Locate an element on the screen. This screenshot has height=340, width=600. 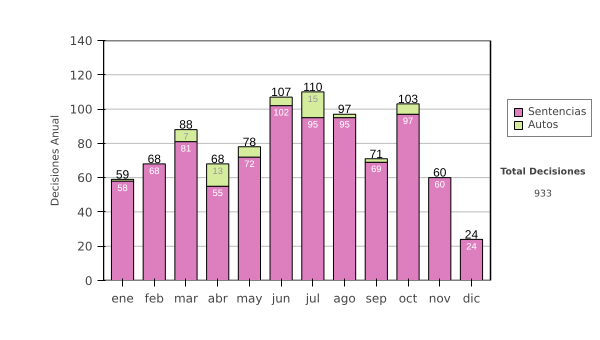
x-tick-label: ago is located at coordinates (344, 299).